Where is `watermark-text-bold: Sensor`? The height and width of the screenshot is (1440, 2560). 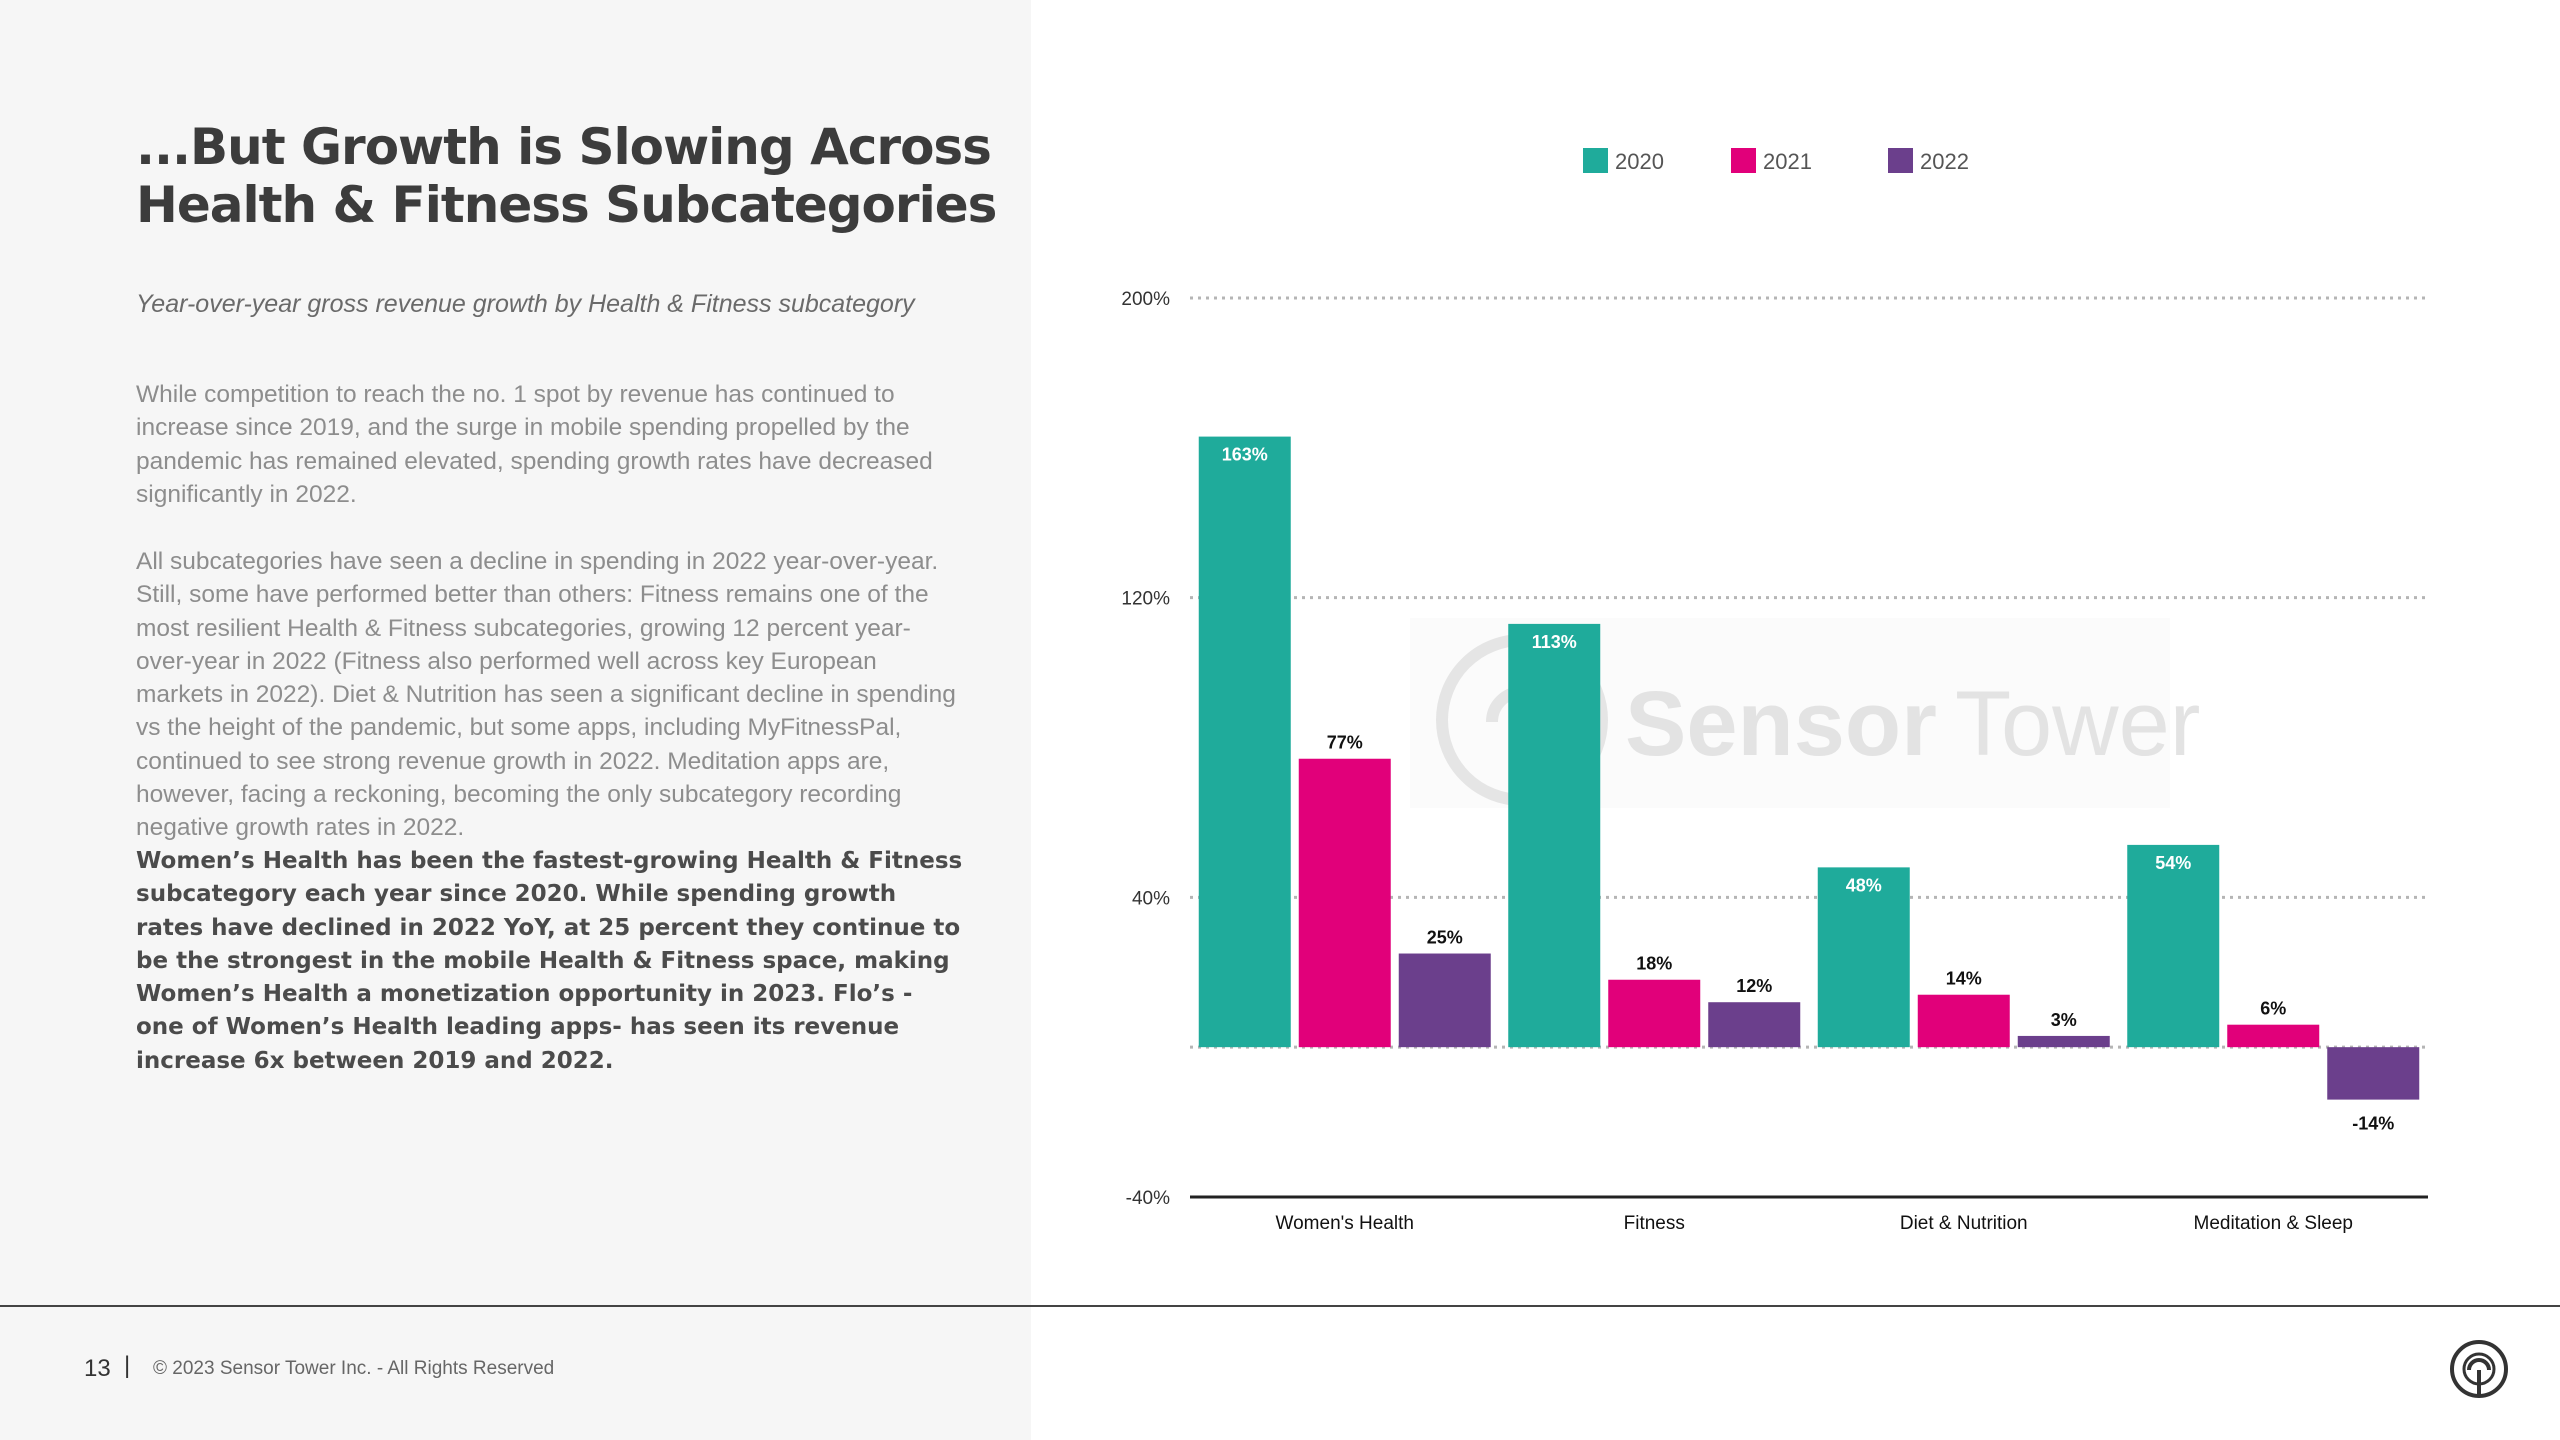 watermark-text-bold: Sensor is located at coordinates (1781, 724).